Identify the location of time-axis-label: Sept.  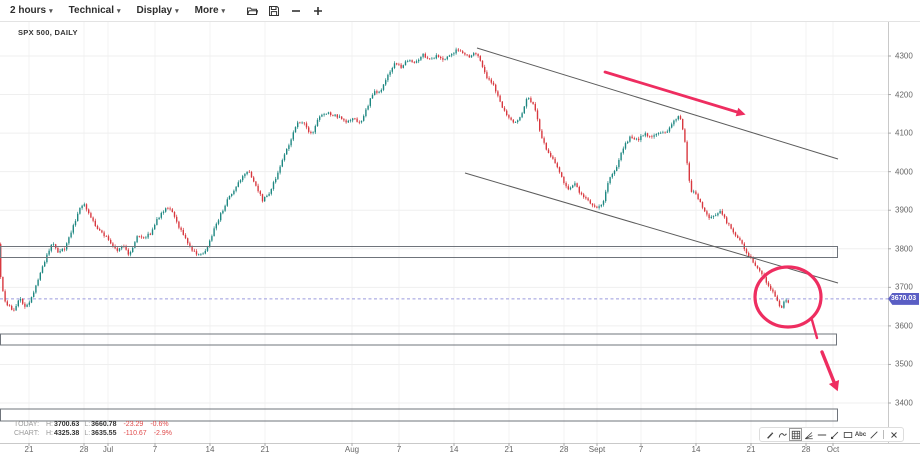
(597, 449).